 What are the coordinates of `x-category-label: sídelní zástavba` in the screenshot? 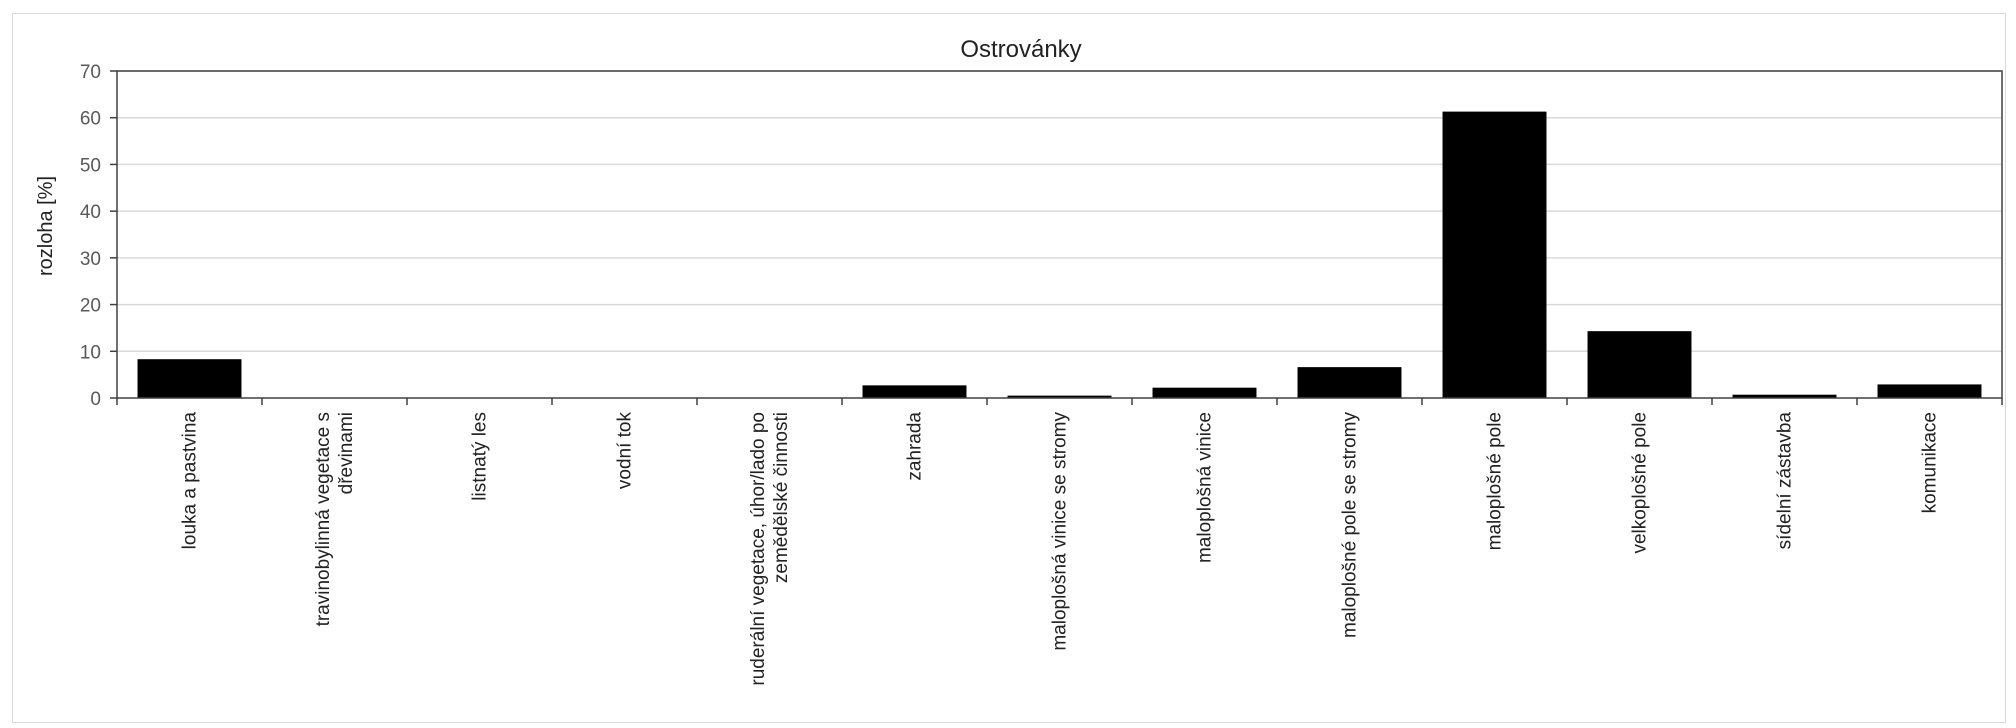 It's located at (1785, 481).